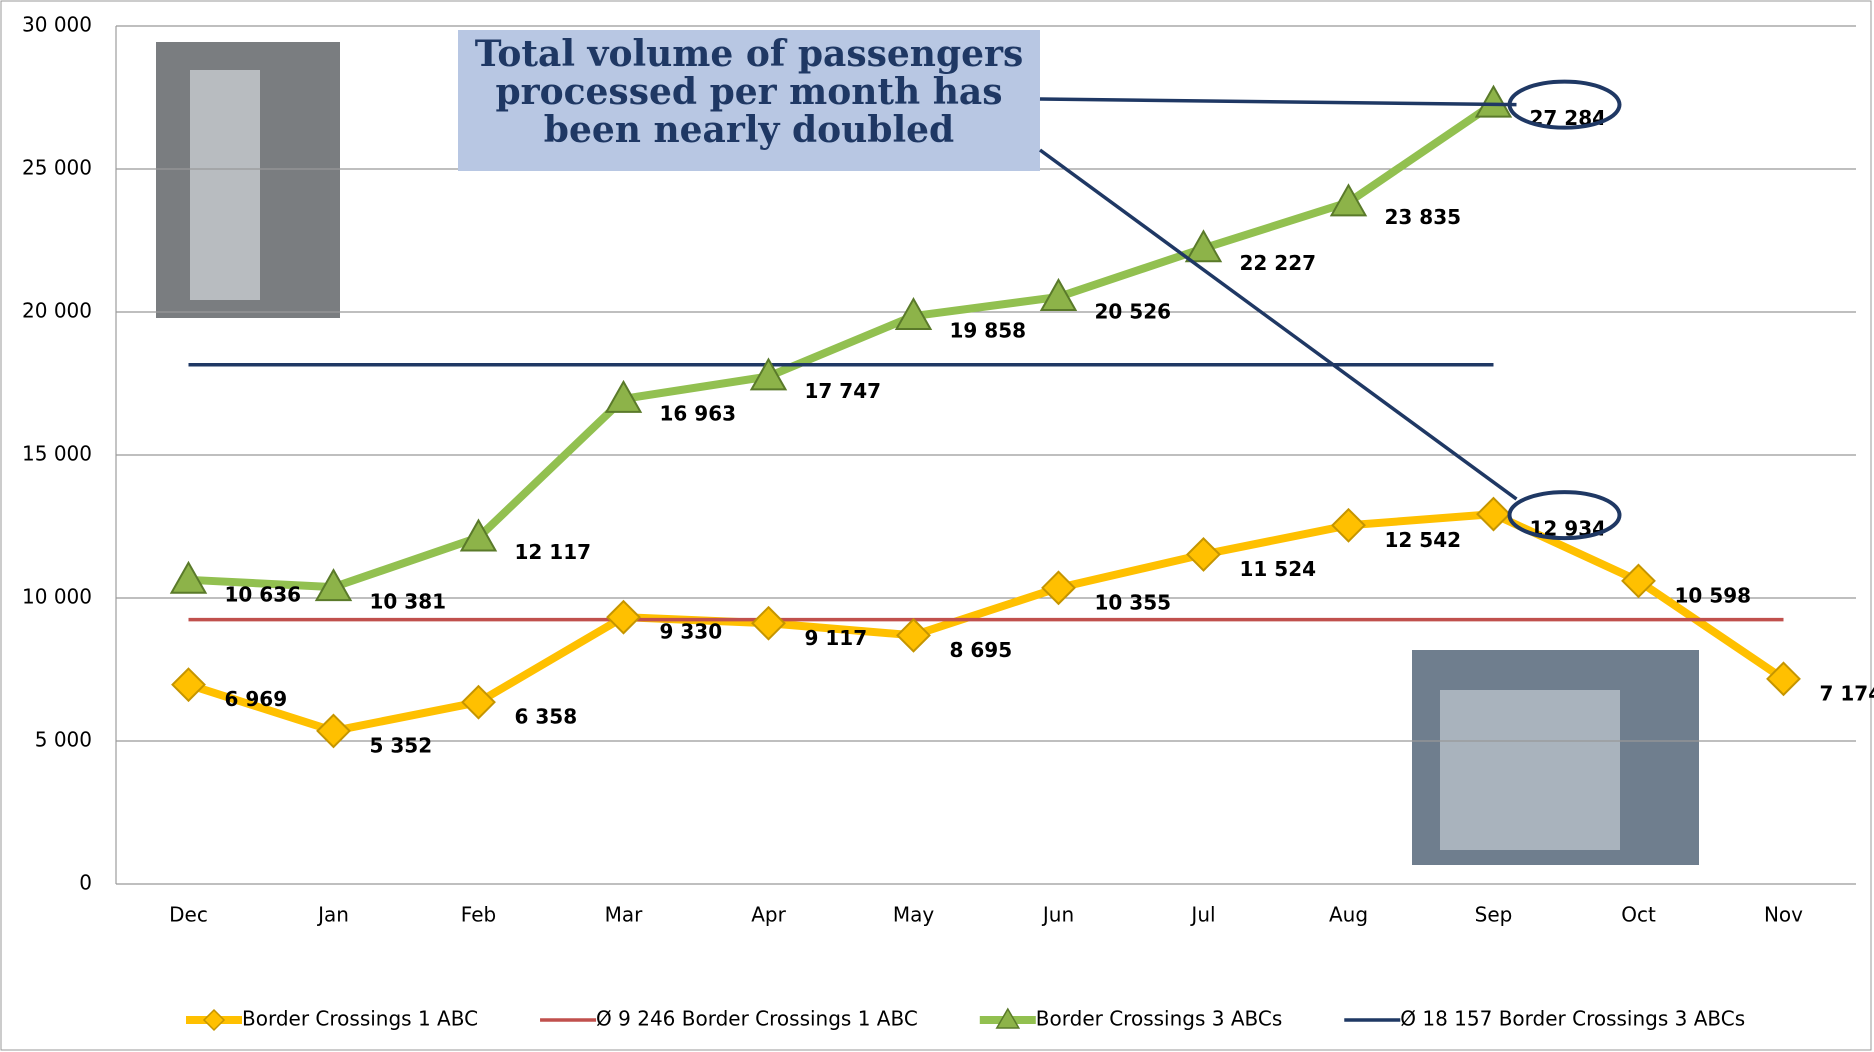  I want to click on x-tick-label: Oct, so click(1638, 915).